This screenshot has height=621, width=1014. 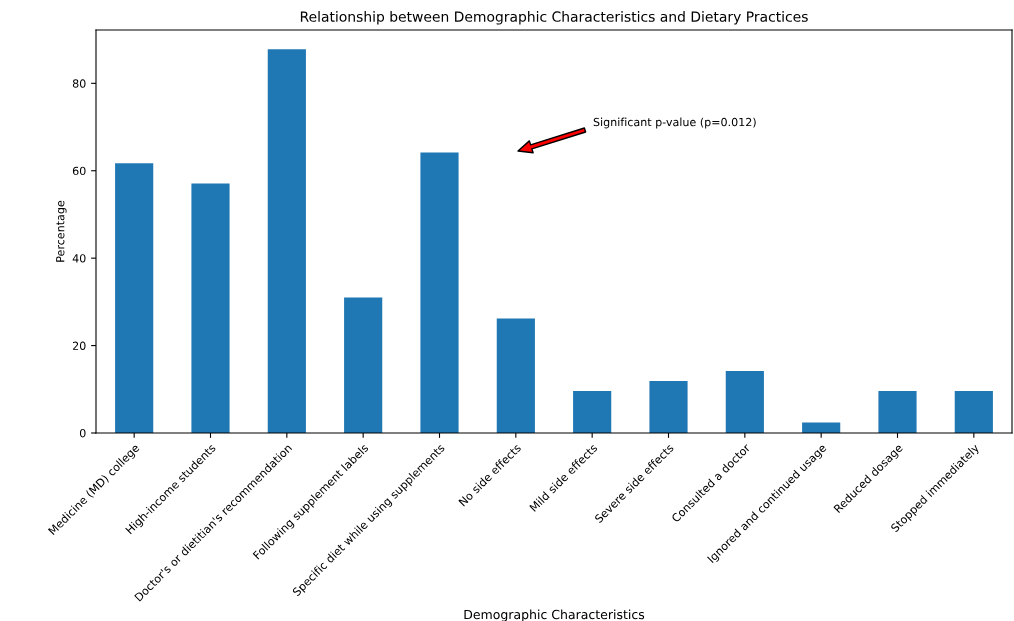 I want to click on y-tick-label: 80, so click(x=79, y=83).